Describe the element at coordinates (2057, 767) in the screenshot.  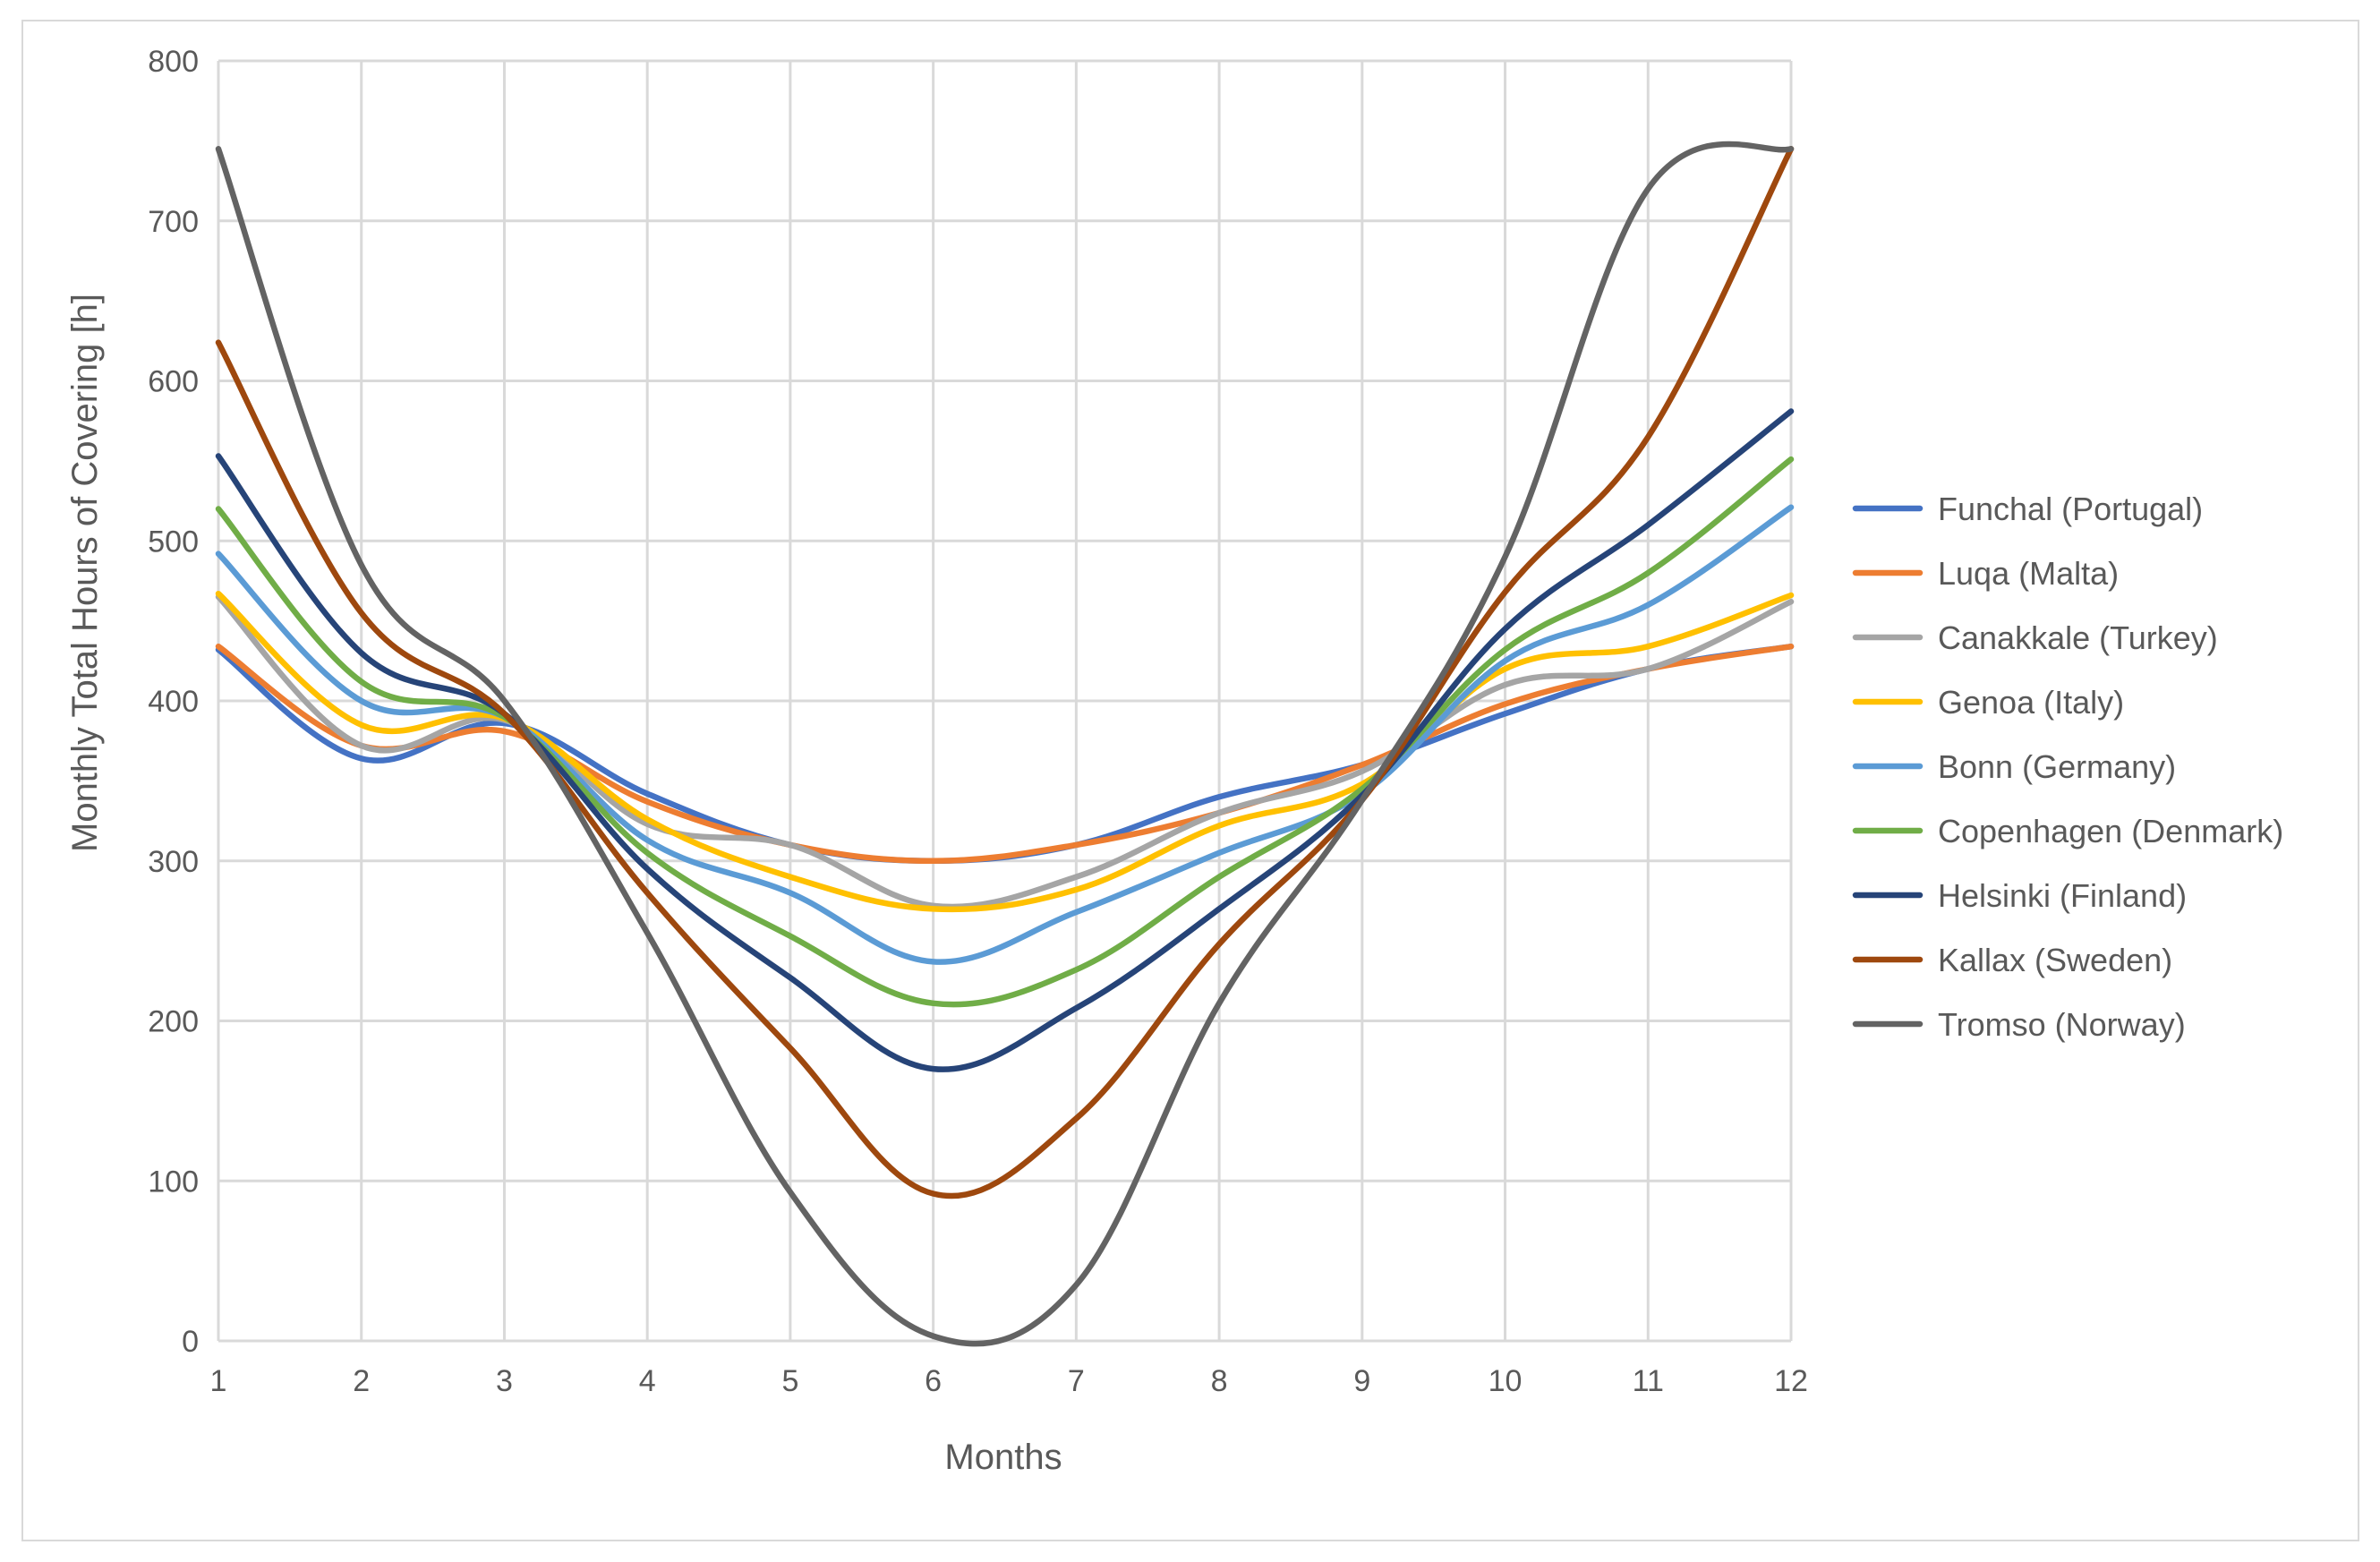
I see `legend-label: Bonn (Germany)` at that location.